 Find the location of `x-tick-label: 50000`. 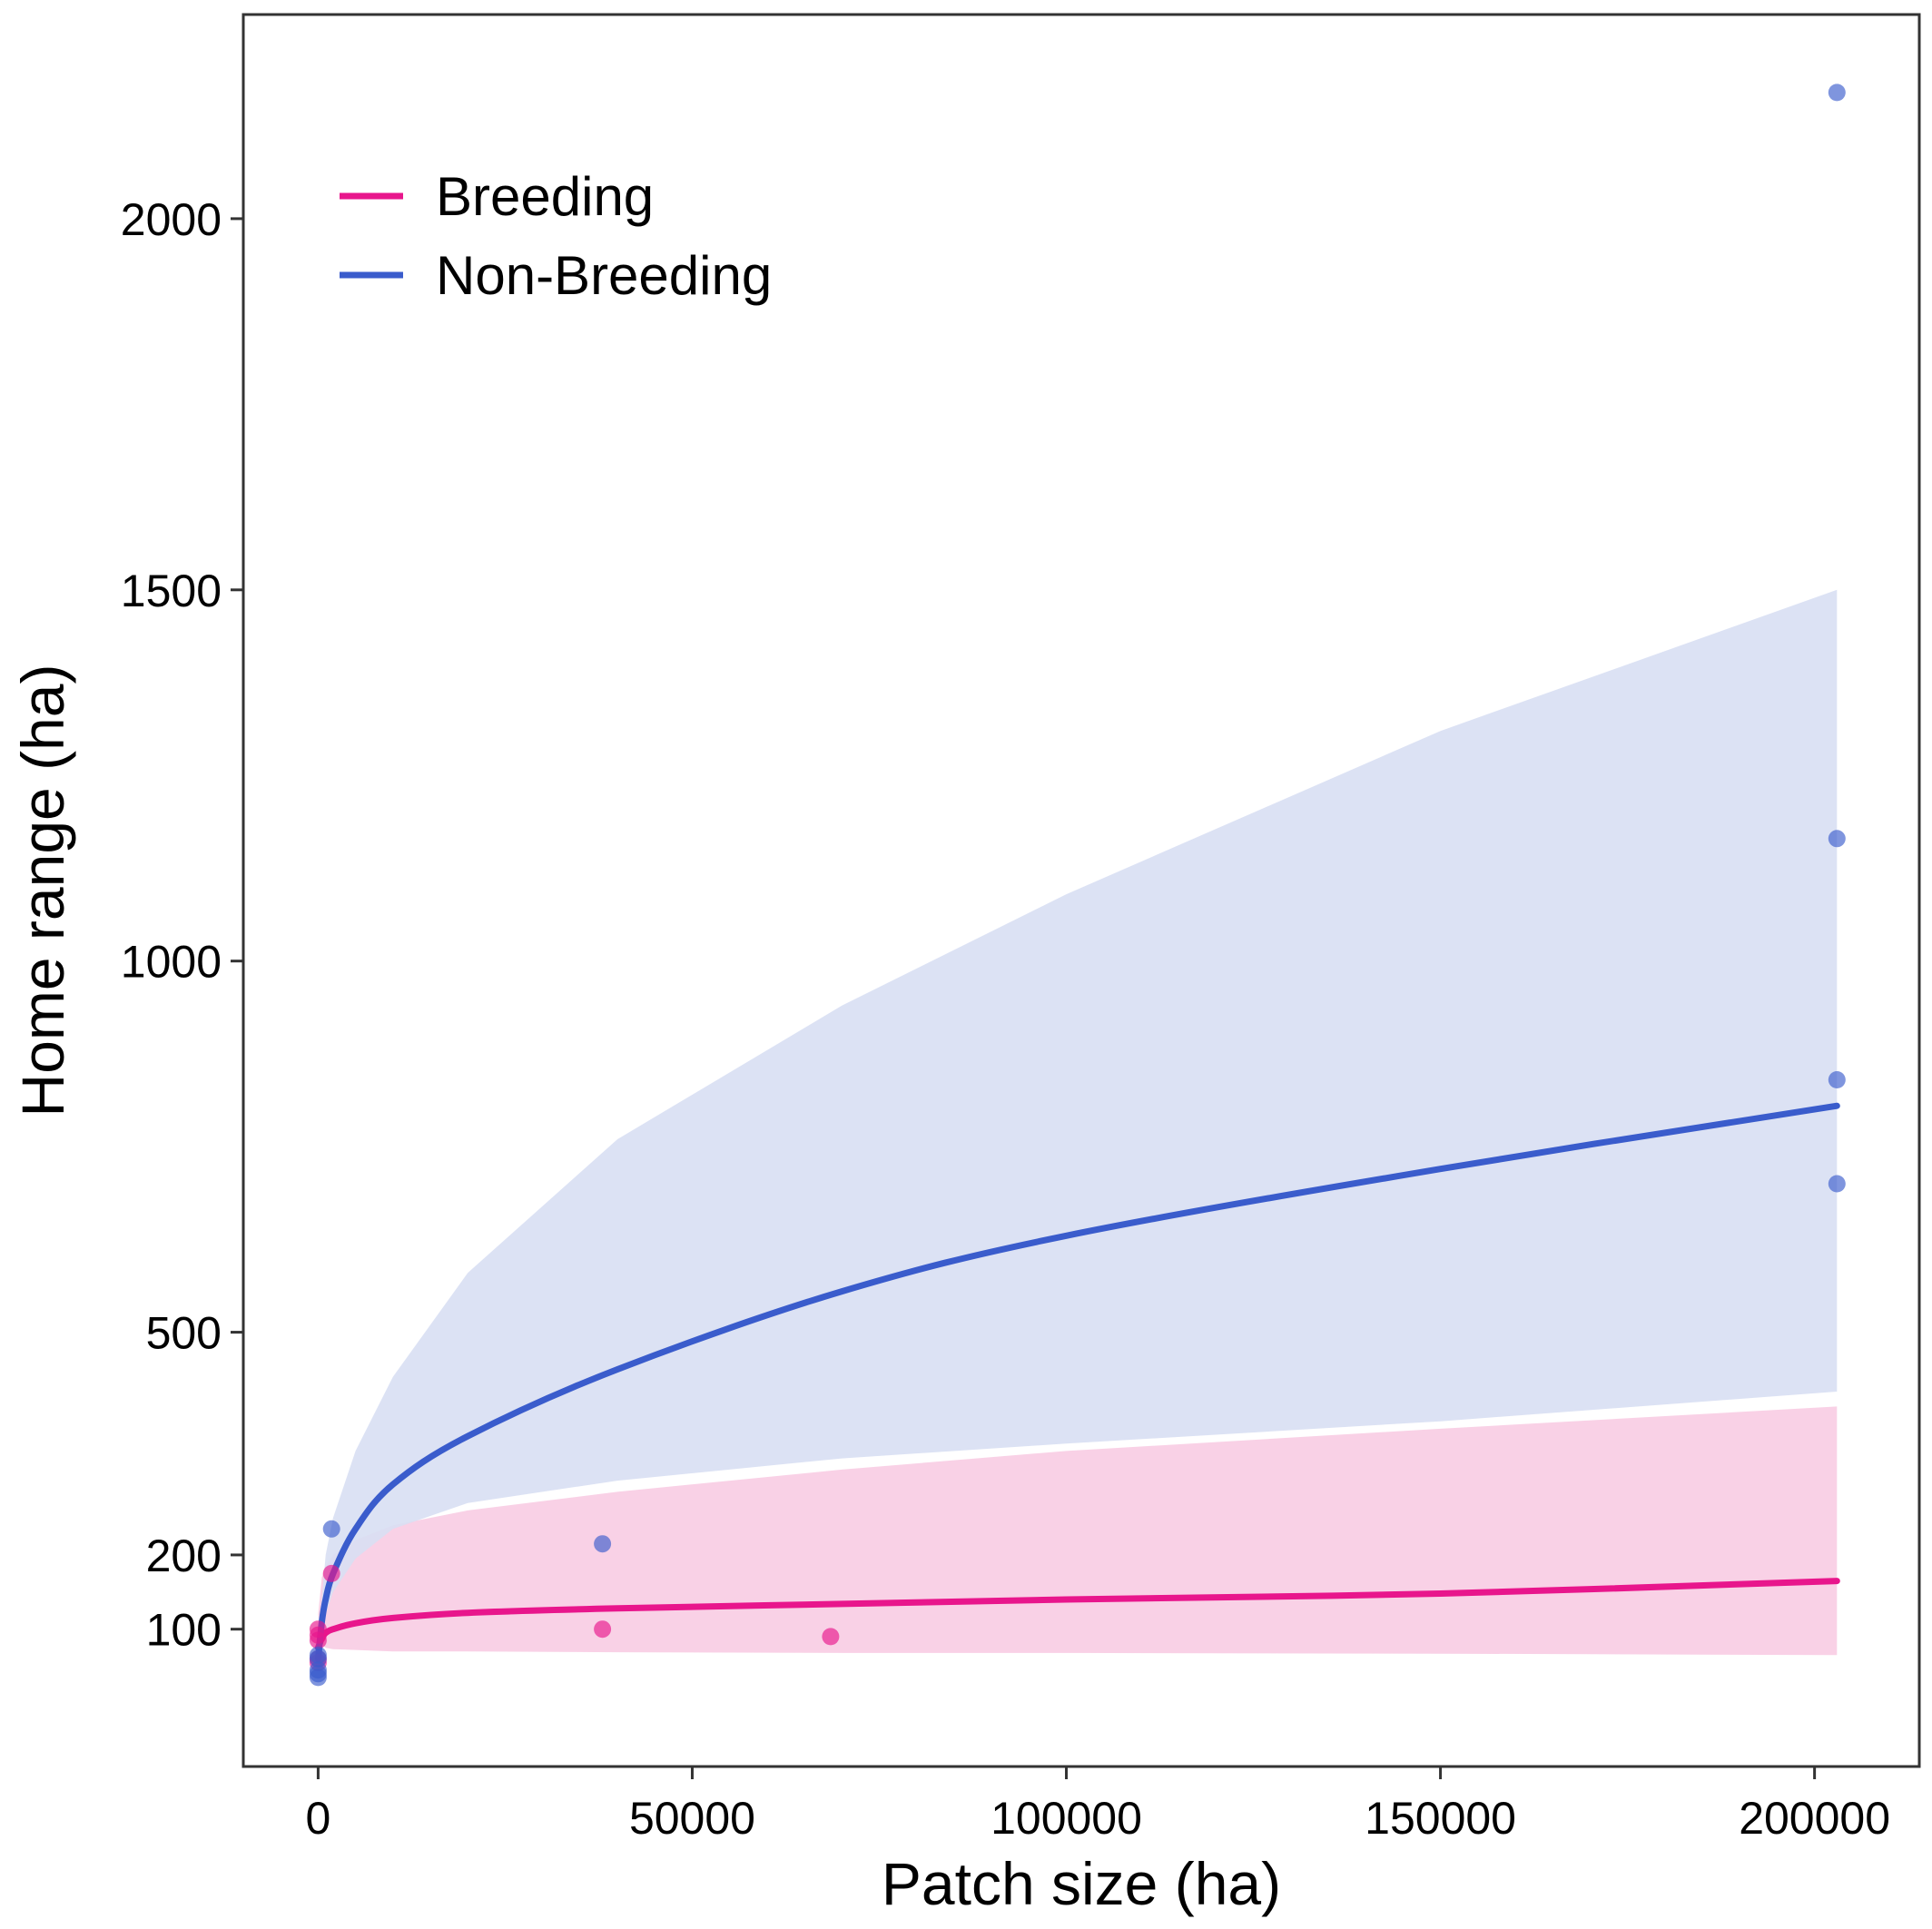

x-tick-label: 50000 is located at coordinates (692, 1818).